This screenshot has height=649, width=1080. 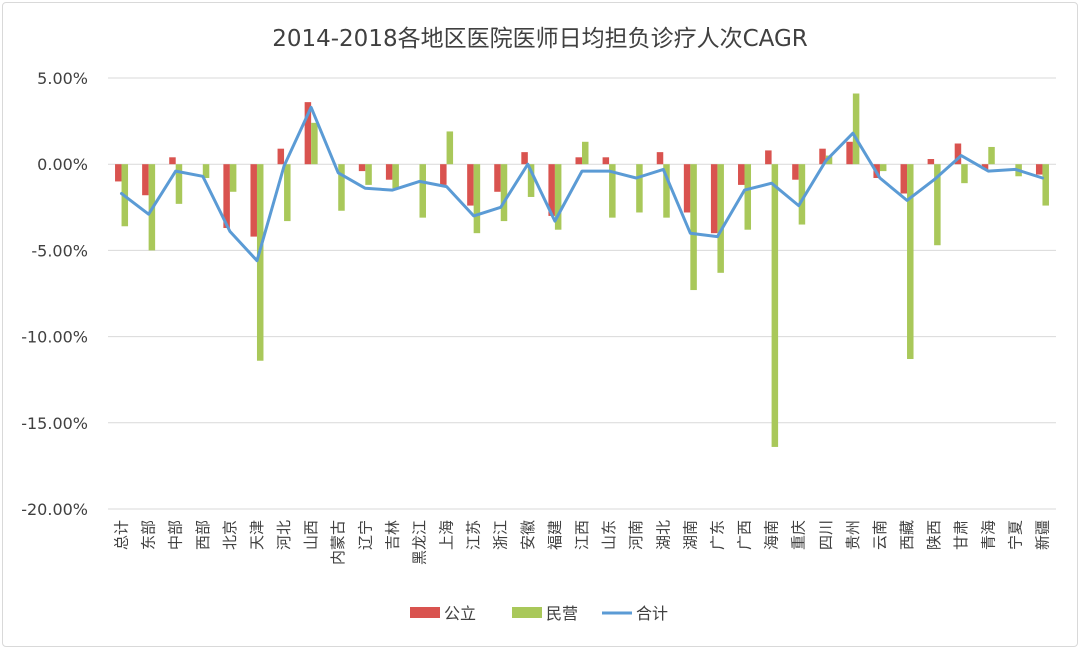 What do you see at coordinates (1015, 535) in the screenshot?
I see `x-tick-label: 宁夏` at bounding box center [1015, 535].